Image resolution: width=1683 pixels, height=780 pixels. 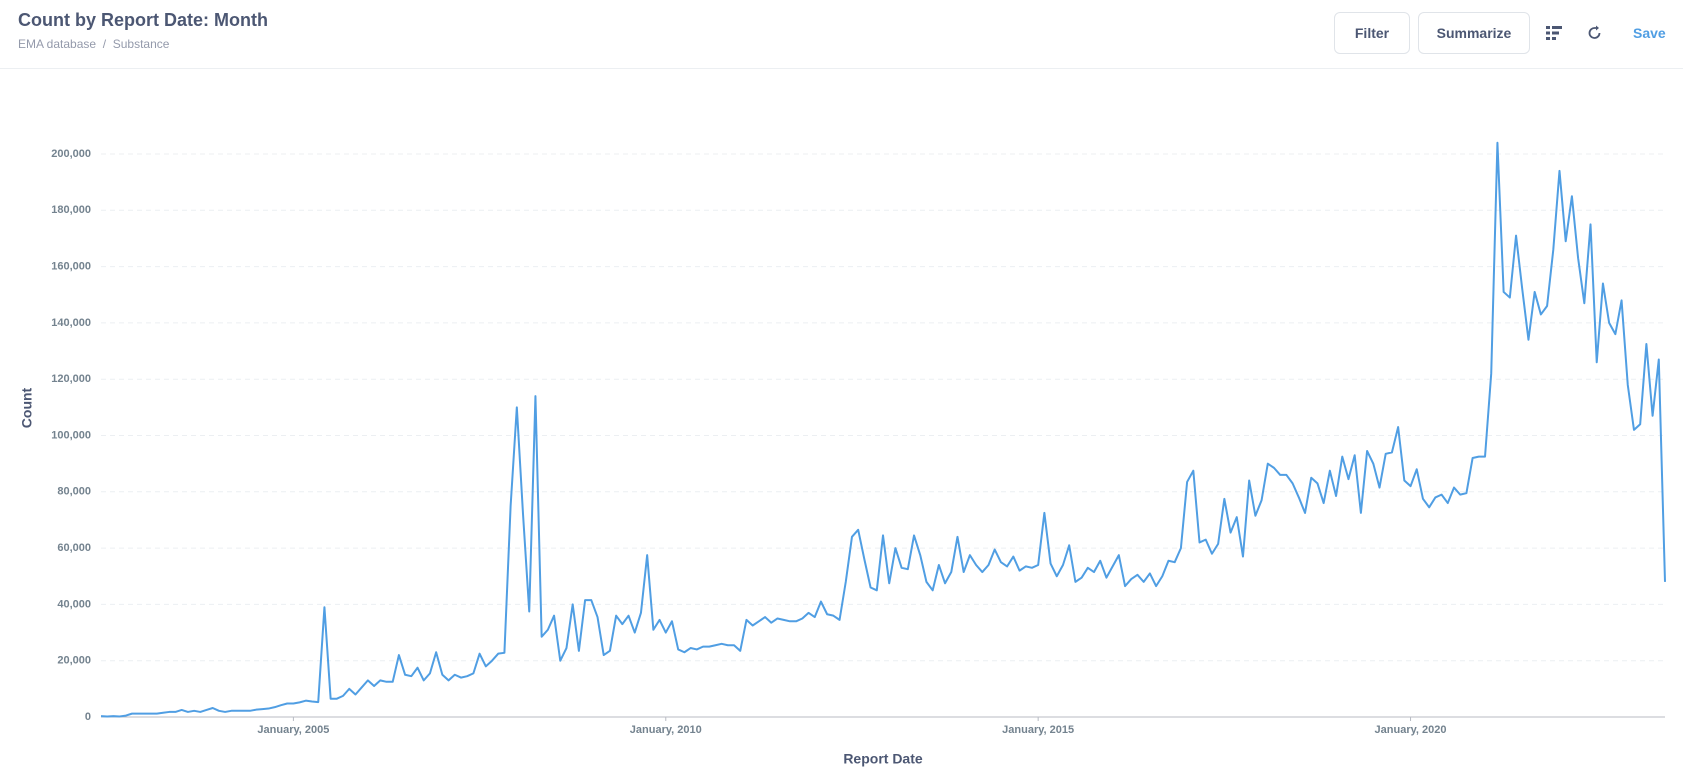 What do you see at coordinates (1038, 730) in the screenshot?
I see `x-tick-label: January, 2015` at bounding box center [1038, 730].